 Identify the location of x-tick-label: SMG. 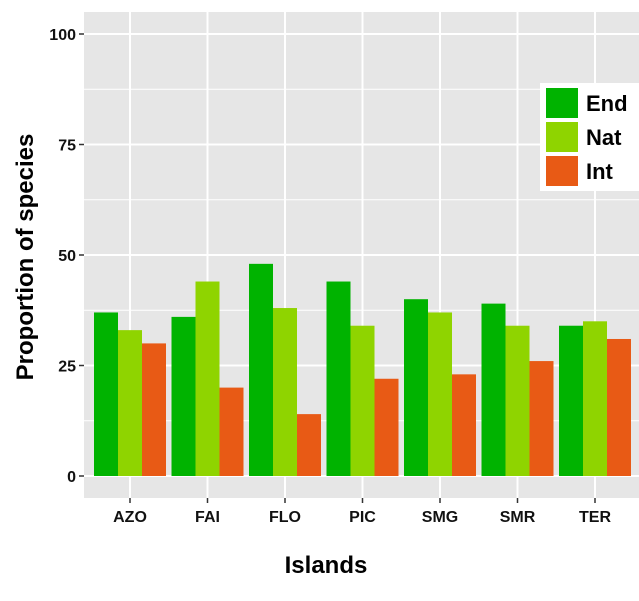
(440, 517).